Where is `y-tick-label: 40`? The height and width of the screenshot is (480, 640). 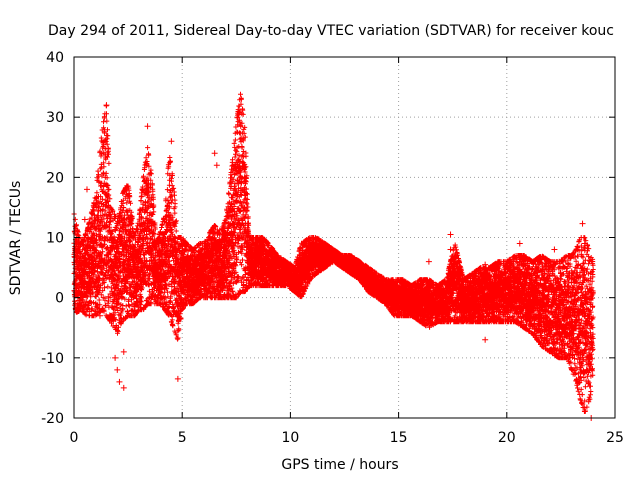 y-tick-label: 40 is located at coordinates (55, 58).